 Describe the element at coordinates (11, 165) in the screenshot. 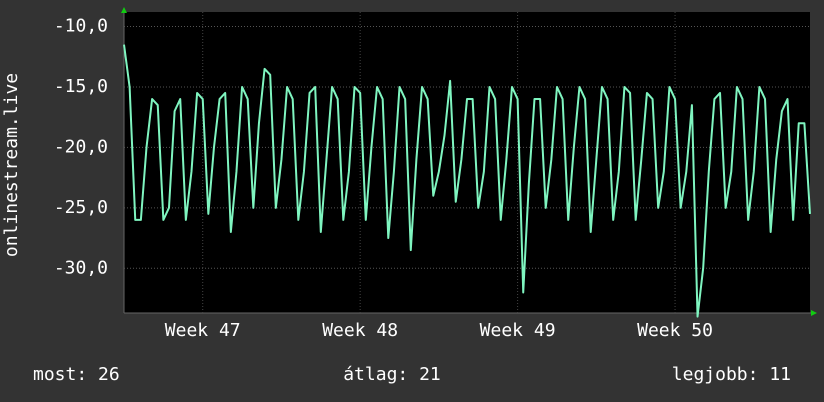

I see `y-axis-label: onlinestream.live` at that location.